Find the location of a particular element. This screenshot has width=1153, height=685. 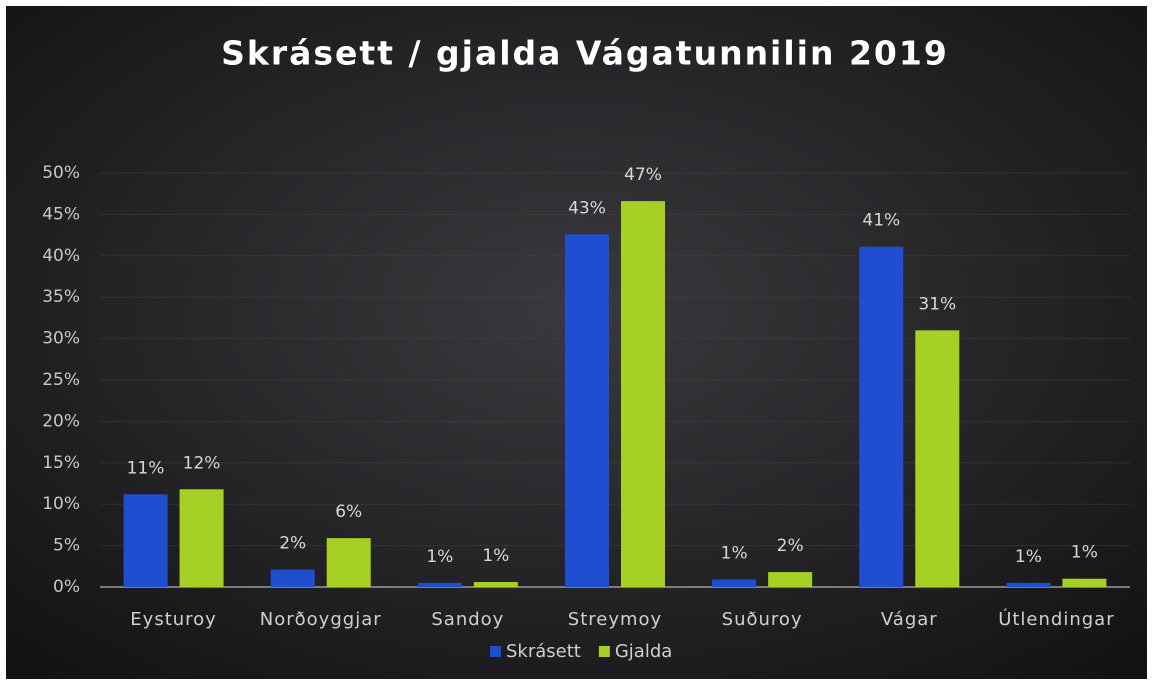

y-tick-label: 50% is located at coordinates (61, 173).